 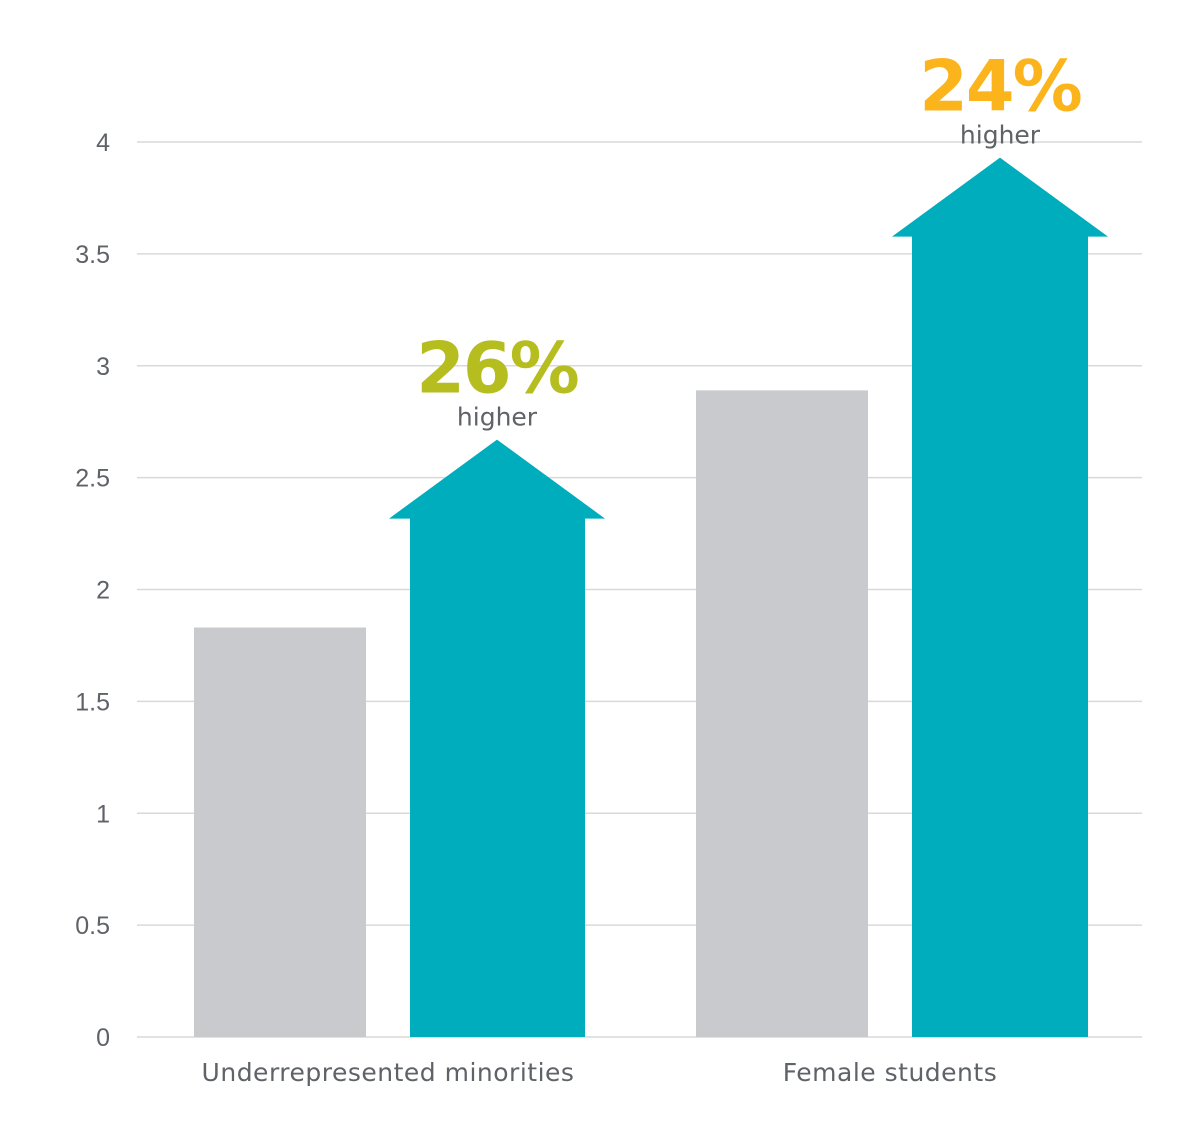 I want to click on y-tick-label: 0.5, so click(x=92, y=926).